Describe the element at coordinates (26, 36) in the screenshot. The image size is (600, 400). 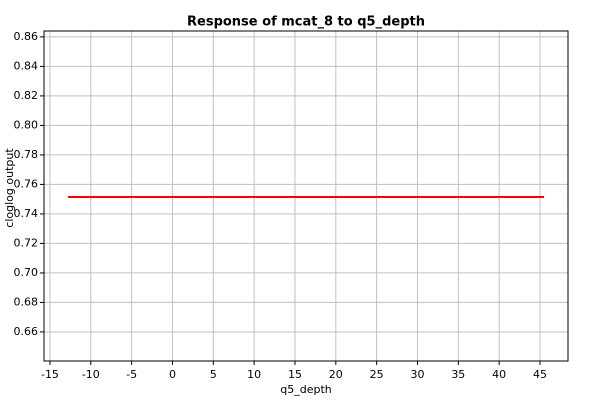
I see `y-tick-label: 0.86` at that location.